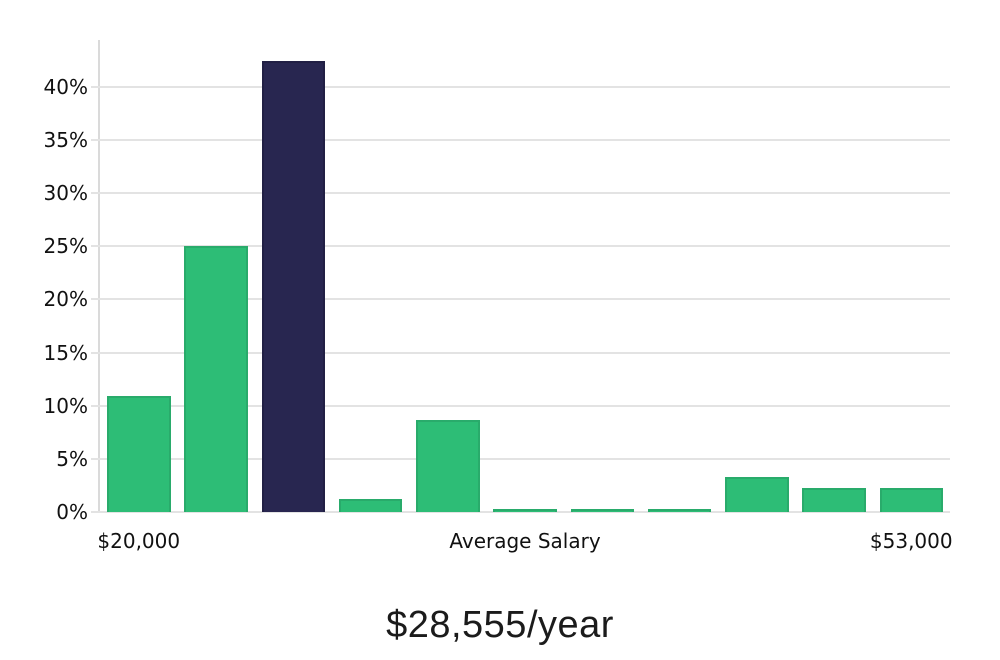 Image resolution: width=1000 pixels, height=660 pixels. What do you see at coordinates (65, 246) in the screenshot?
I see `y-tick-label: 25%` at bounding box center [65, 246].